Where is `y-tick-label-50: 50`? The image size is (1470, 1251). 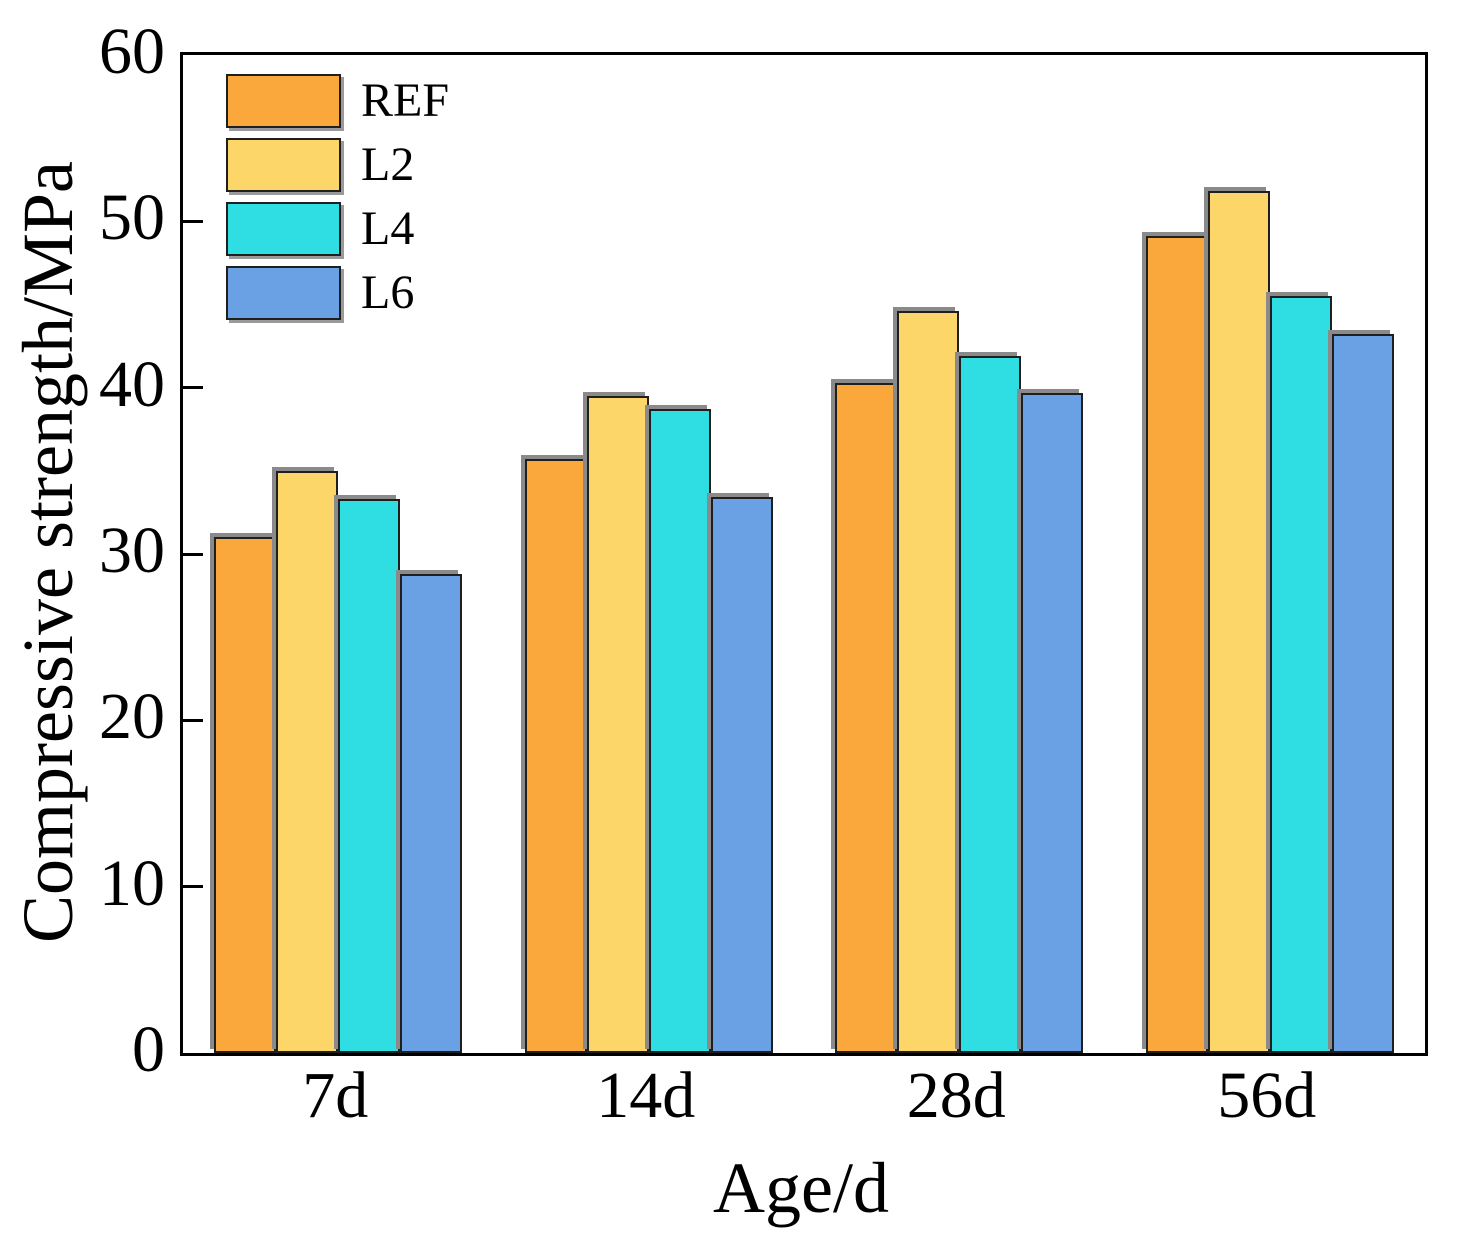
y-tick-label-50: 50 is located at coordinates (132, 218).